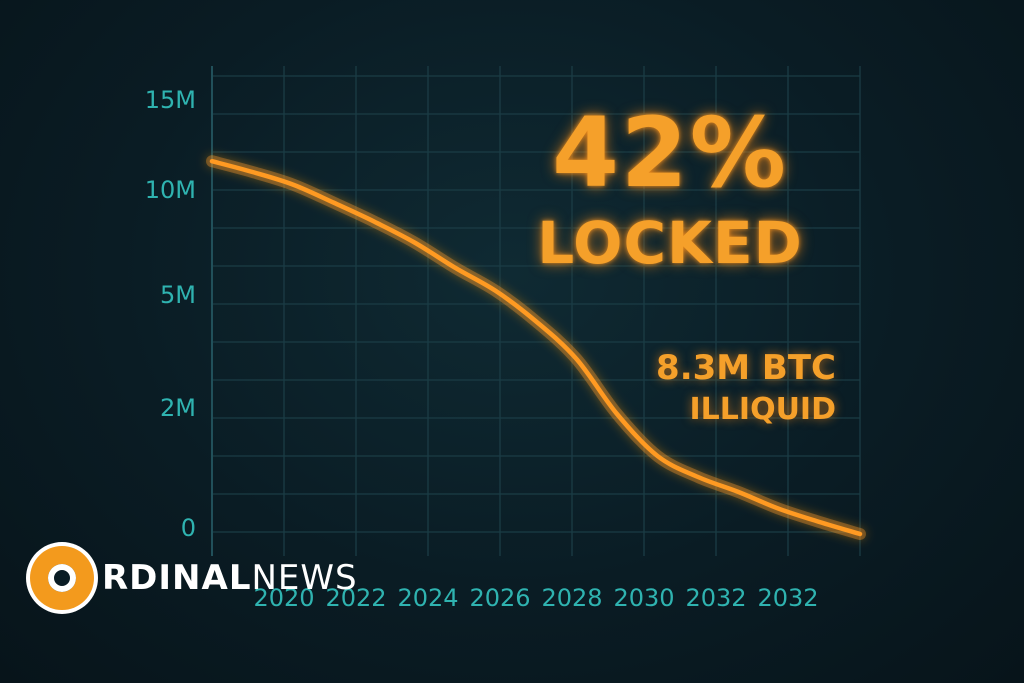 This screenshot has width=1024, height=683. I want to click on illiquid-label: ILLIQUID, so click(762, 409).